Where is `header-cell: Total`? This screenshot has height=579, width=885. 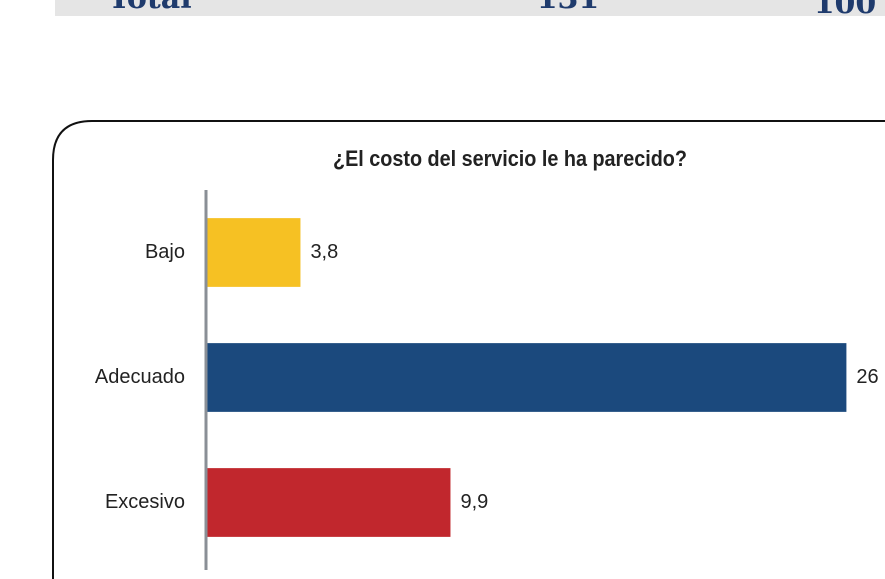
header-cell: Total is located at coordinates (150, 8).